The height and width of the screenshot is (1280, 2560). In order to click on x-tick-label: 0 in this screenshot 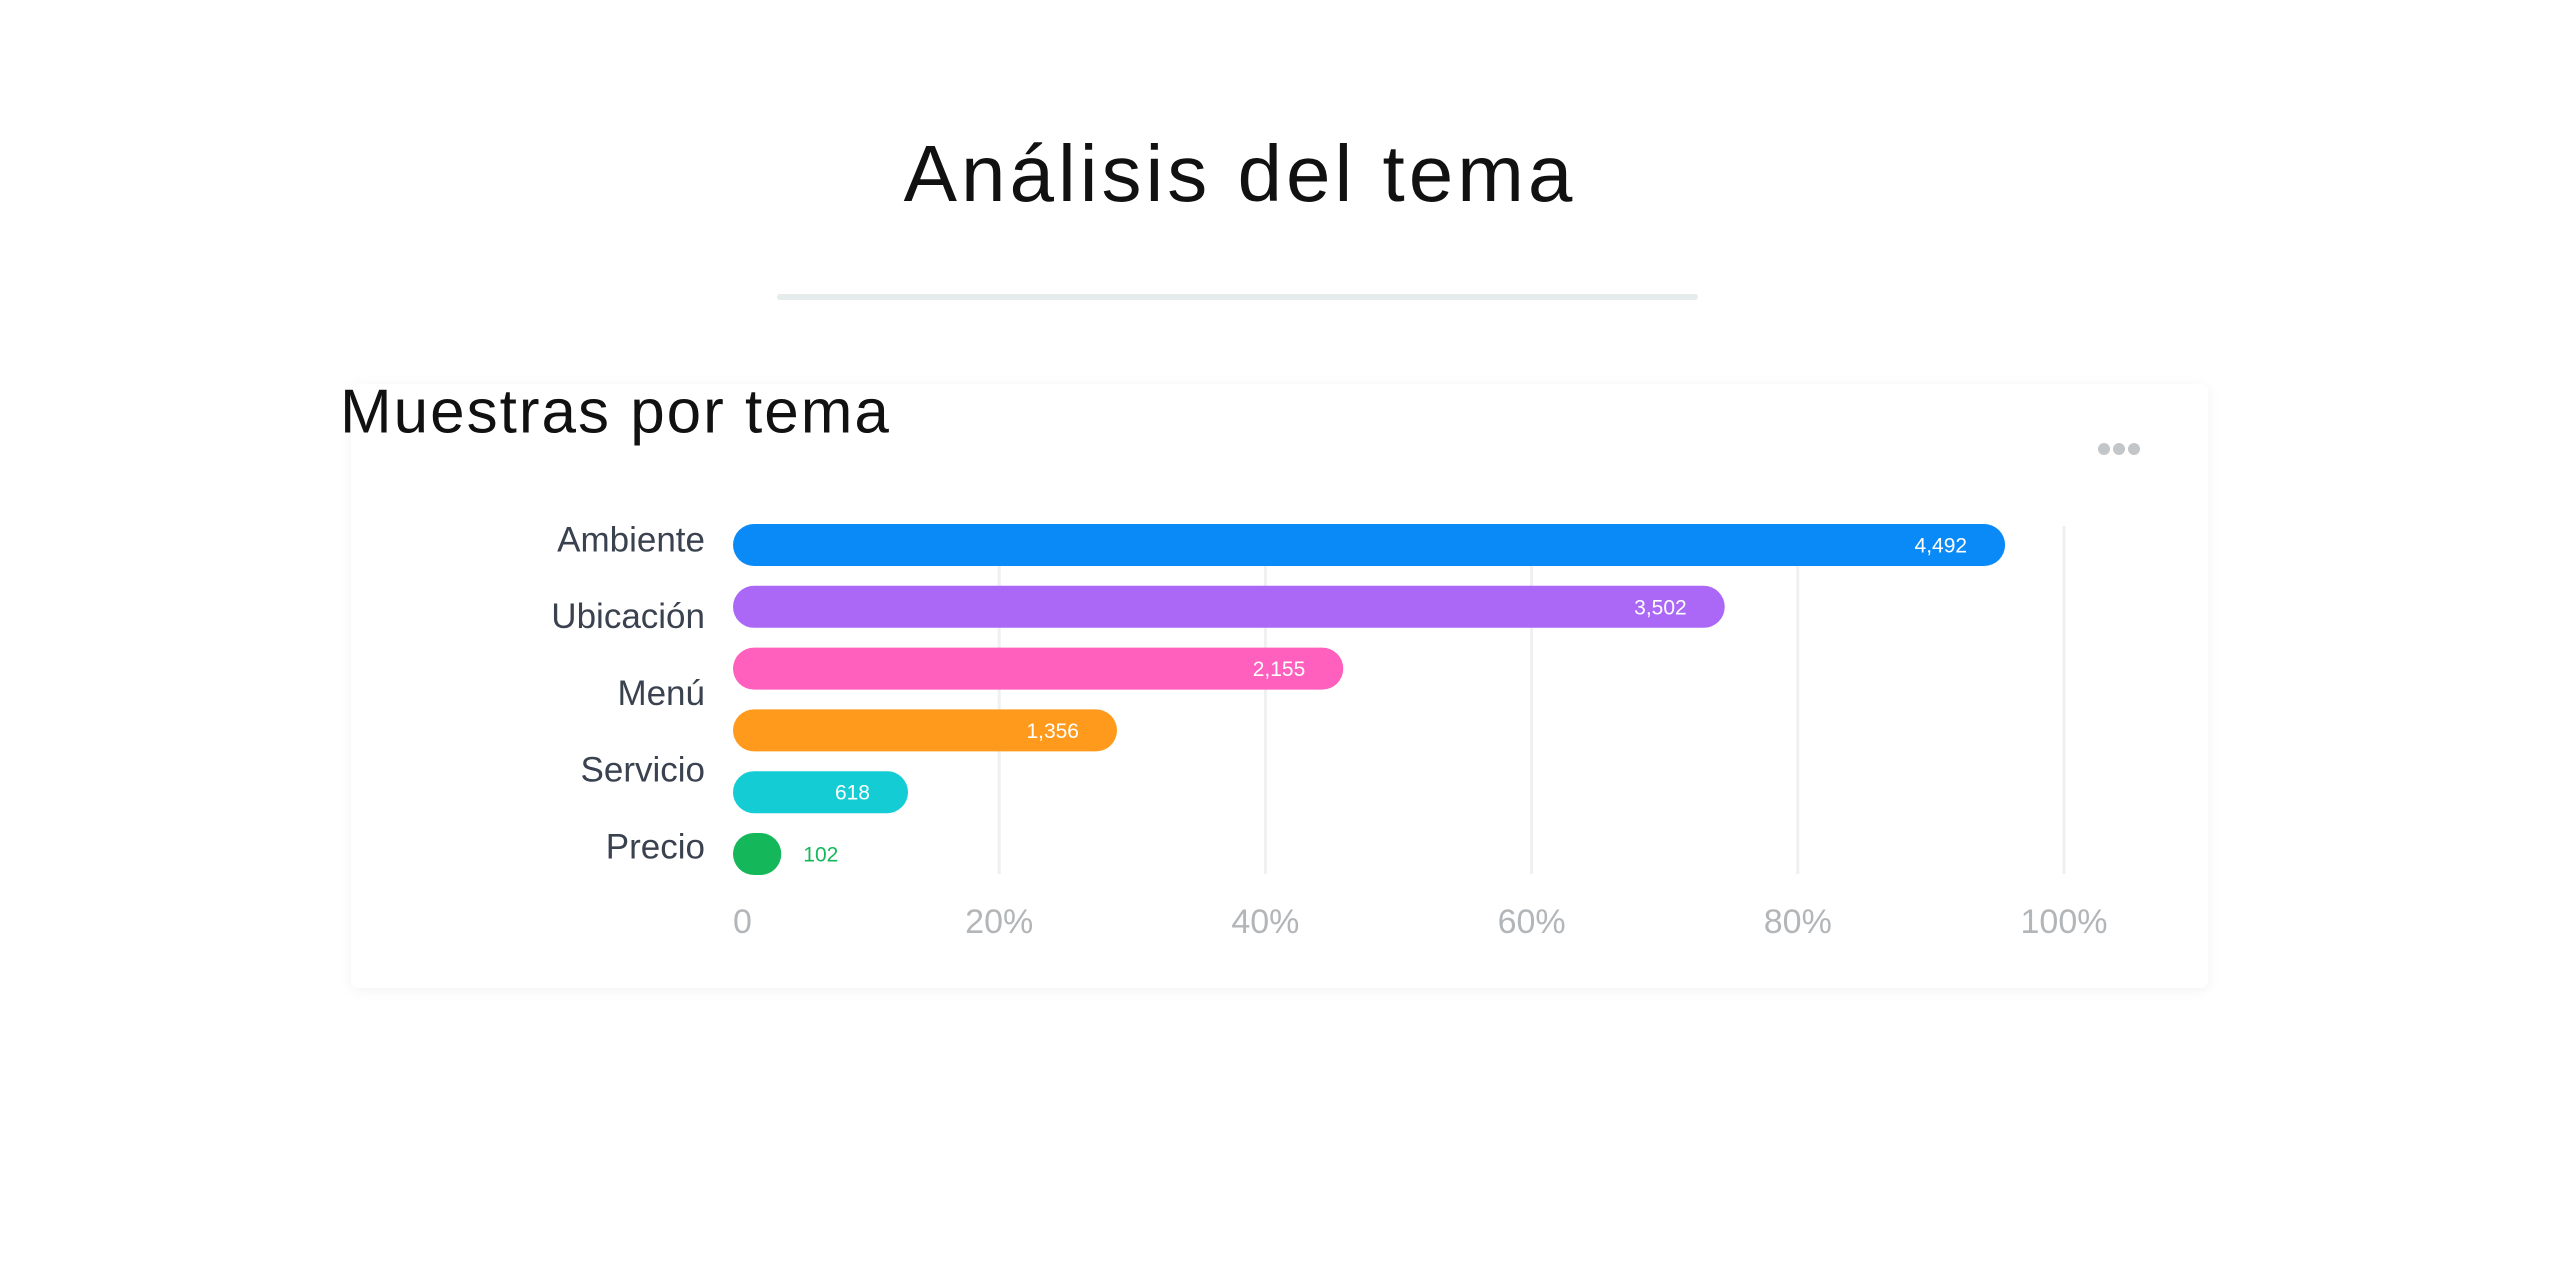, I will do `click(742, 922)`.